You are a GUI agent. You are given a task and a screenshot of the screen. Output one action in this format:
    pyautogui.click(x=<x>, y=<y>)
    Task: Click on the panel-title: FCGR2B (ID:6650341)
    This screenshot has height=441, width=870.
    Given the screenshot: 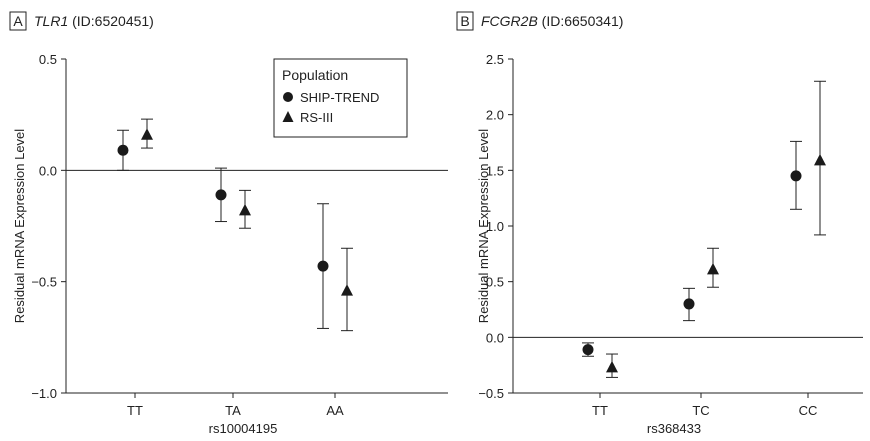 What is the action you would take?
    pyautogui.click(x=552, y=21)
    